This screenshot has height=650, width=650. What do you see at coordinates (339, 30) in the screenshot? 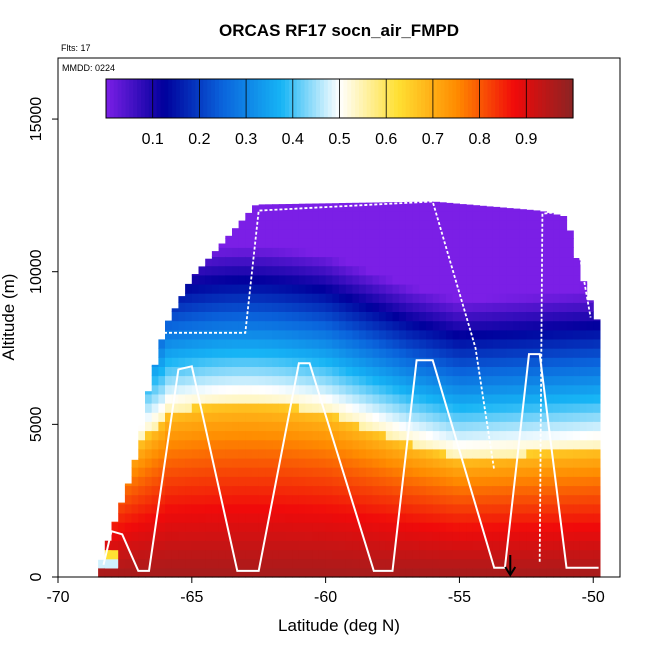
I see `chart-title: ORCAS RF17 socn_air_FMPD` at bounding box center [339, 30].